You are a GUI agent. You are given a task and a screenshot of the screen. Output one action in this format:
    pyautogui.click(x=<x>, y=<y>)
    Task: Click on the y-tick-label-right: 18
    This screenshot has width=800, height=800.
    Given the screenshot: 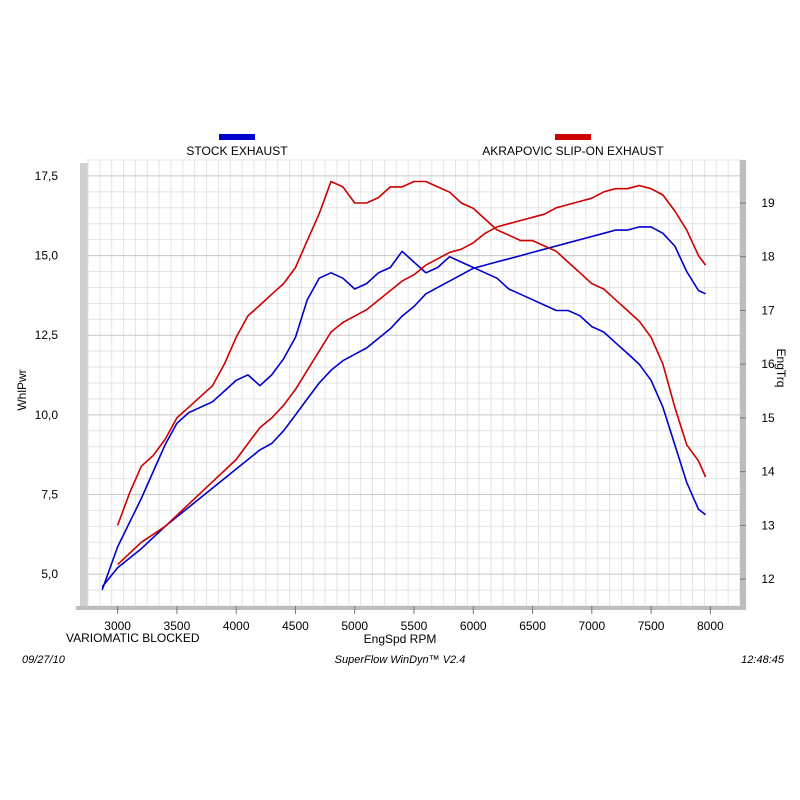 What is the action you would take?
    pyautogui.click(x=768, y=257)
    